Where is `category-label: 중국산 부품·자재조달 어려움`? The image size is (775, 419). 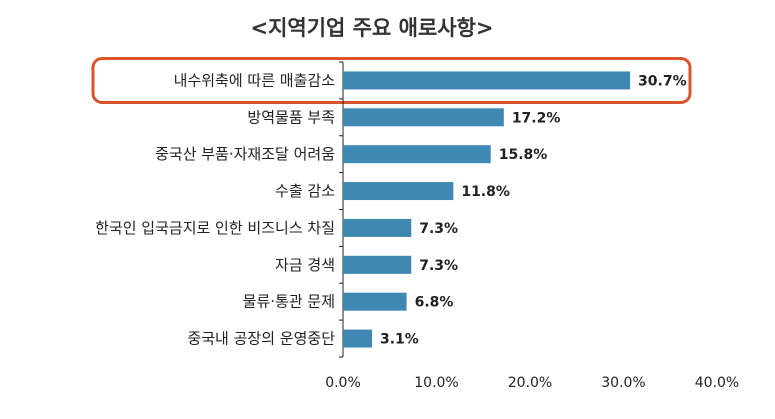
category-label: 중국산 부품·자재조달 어려움 is located at coordinates (245, 154).